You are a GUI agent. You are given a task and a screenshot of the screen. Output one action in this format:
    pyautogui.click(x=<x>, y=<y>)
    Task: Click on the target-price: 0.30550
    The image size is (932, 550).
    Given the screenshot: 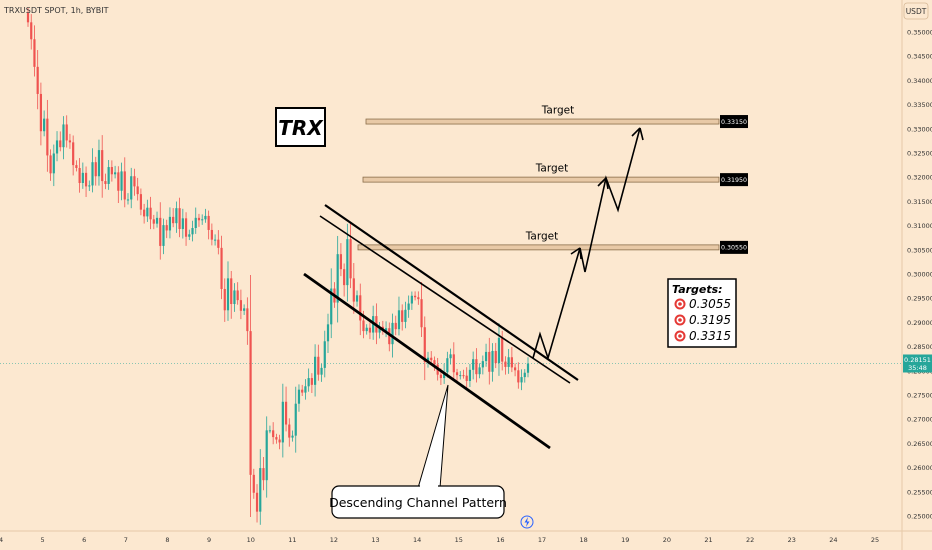 What is the action you would take?
    pyautogui.click(x=734, y=248)
    